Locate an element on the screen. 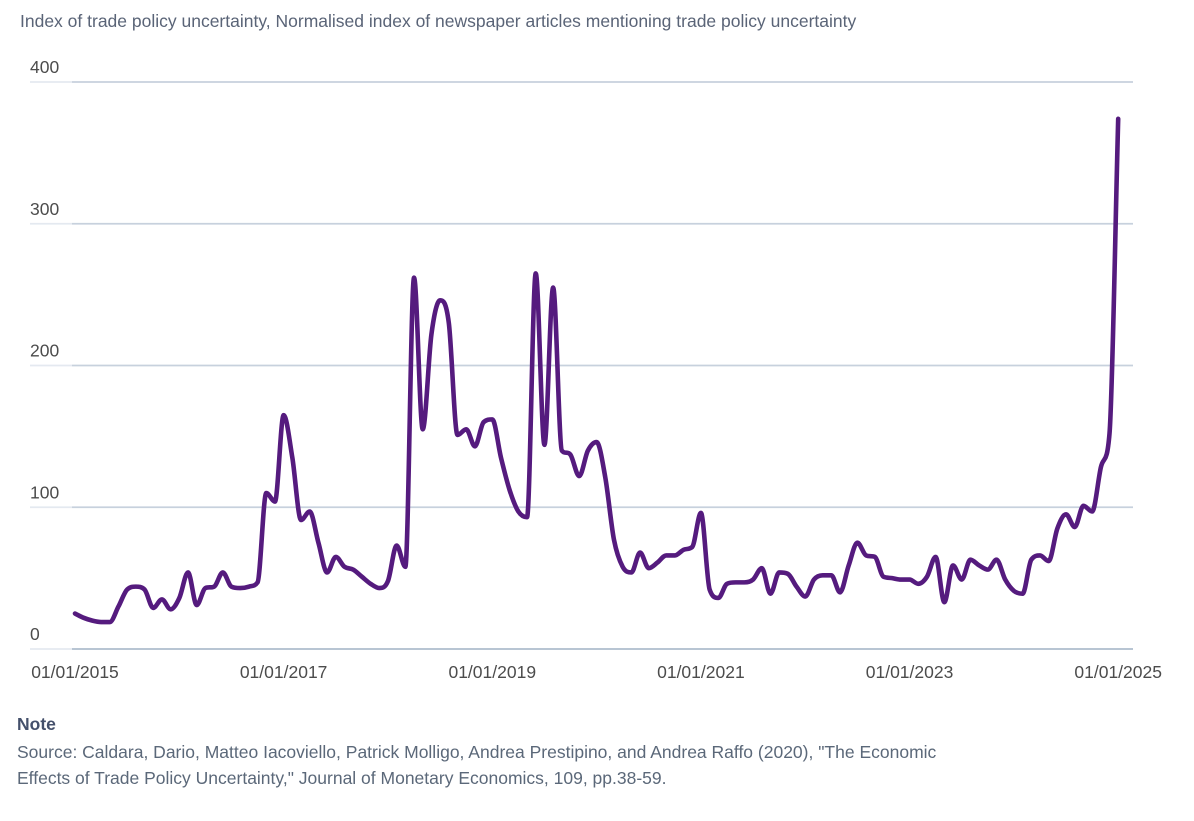 The width and height of the screenshot is (1194, 821). y-tick-label: 300 is located at coordinates (44, 209).